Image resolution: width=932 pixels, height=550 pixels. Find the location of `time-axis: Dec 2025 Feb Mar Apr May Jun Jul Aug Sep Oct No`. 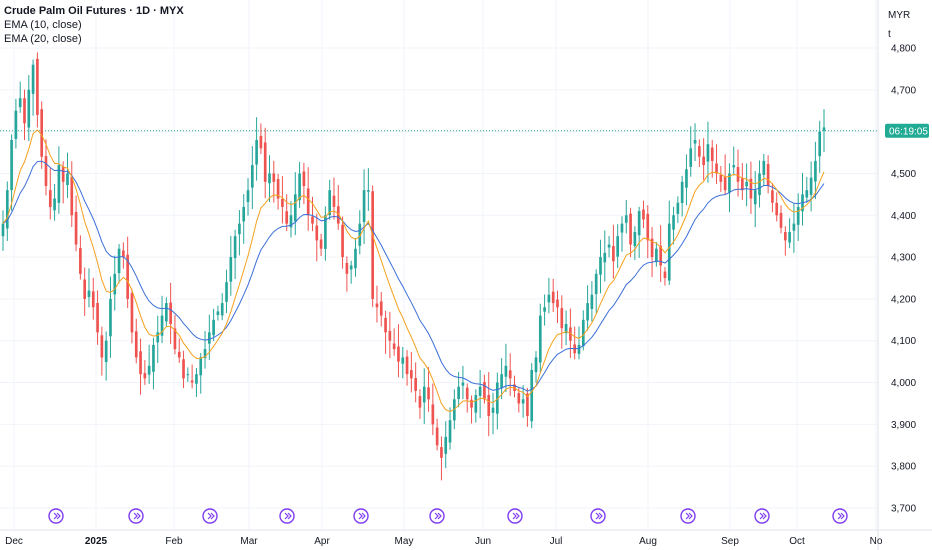

time-axis: Dec 2025 Feb Mar Apr May Jun Jul Aug Sep Oct No is located at coordinates (466, 538).